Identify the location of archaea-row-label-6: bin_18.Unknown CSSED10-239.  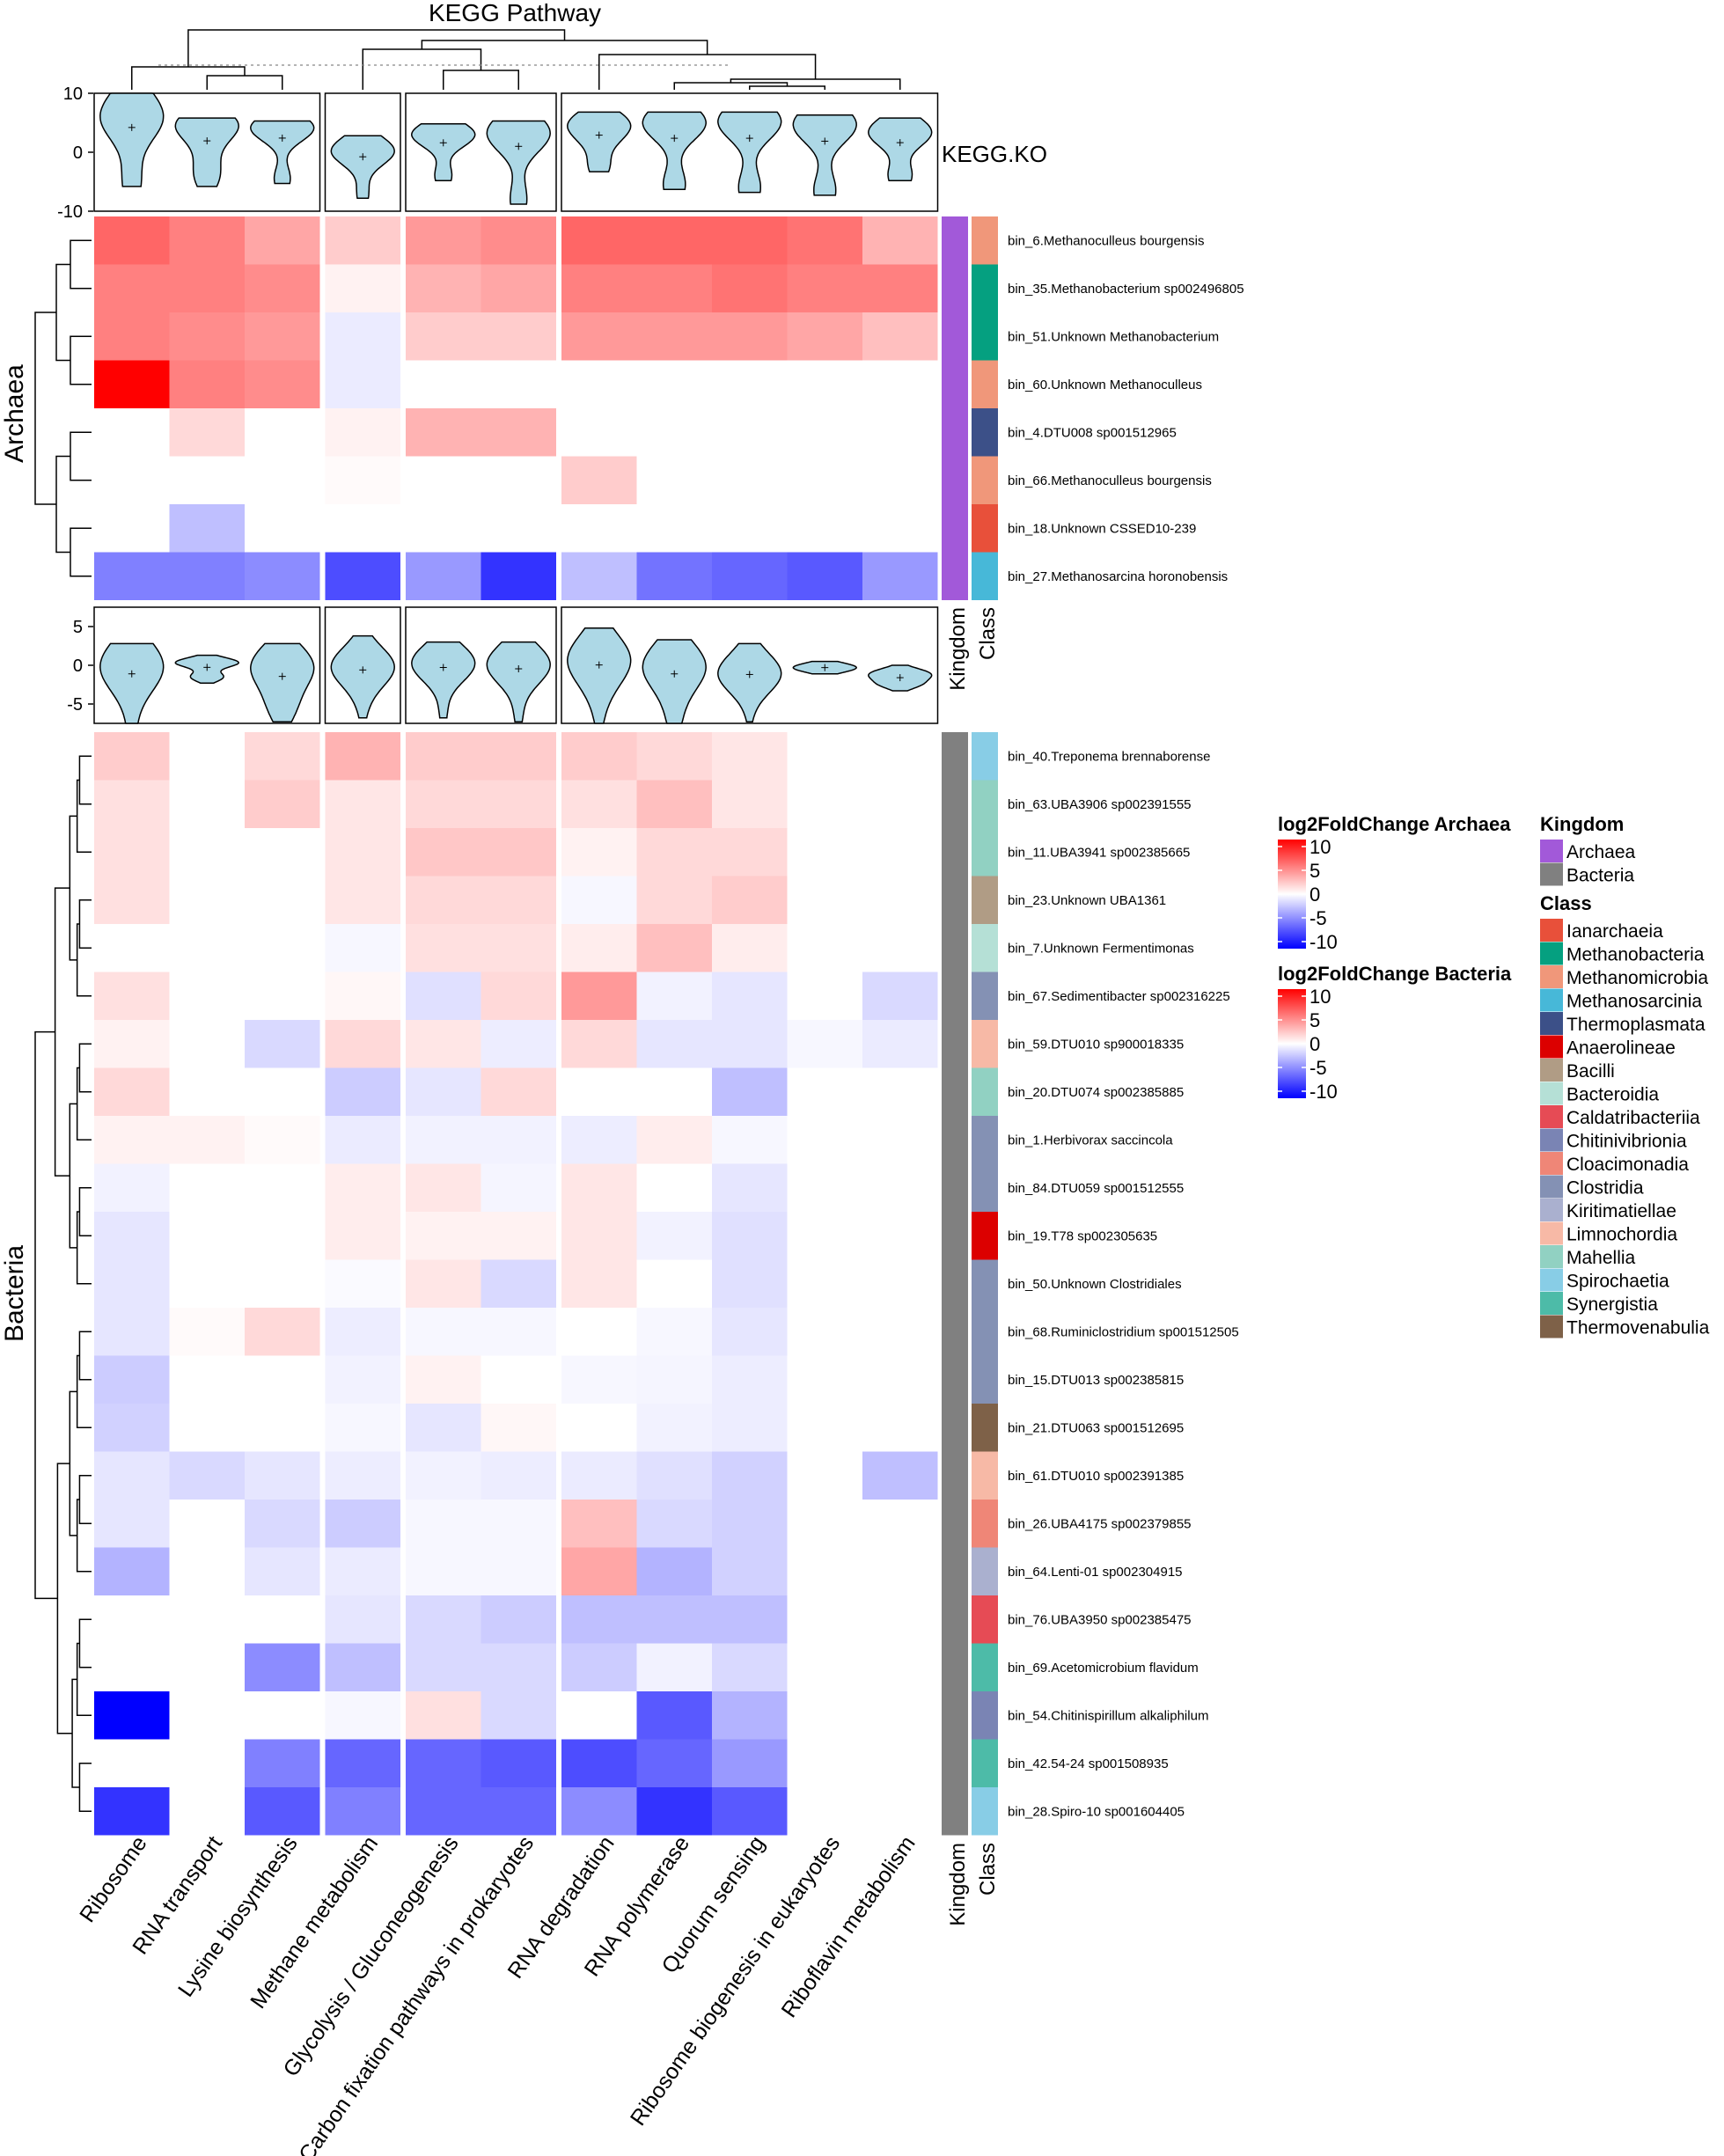
(1102, 528).